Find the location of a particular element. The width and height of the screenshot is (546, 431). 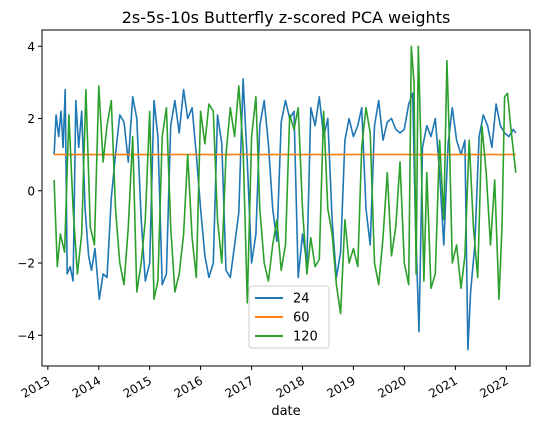

y-tick-label: 0 is located at coordinates (31, 191).